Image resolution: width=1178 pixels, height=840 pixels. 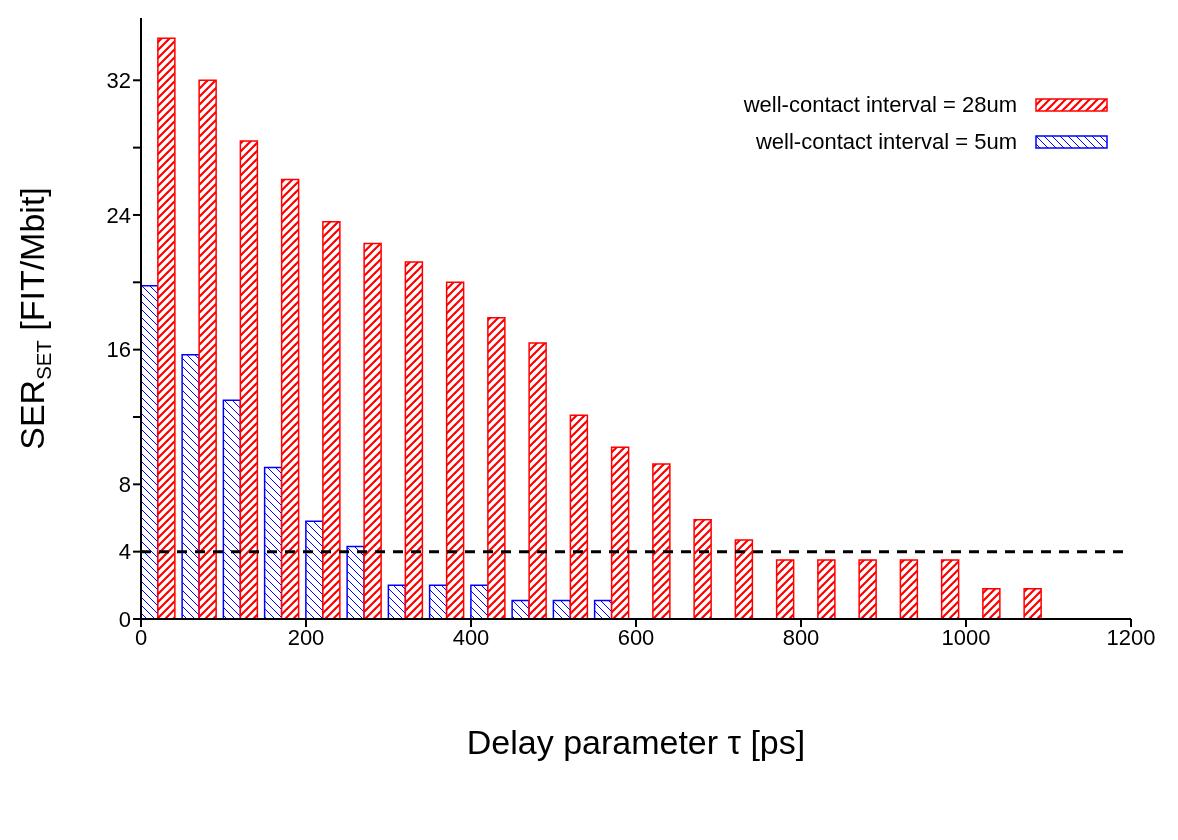 What do you see at coordinates (118, 350) in the screenshot?
I see `y-tick-label: 16` at bounding box center [118, 350].